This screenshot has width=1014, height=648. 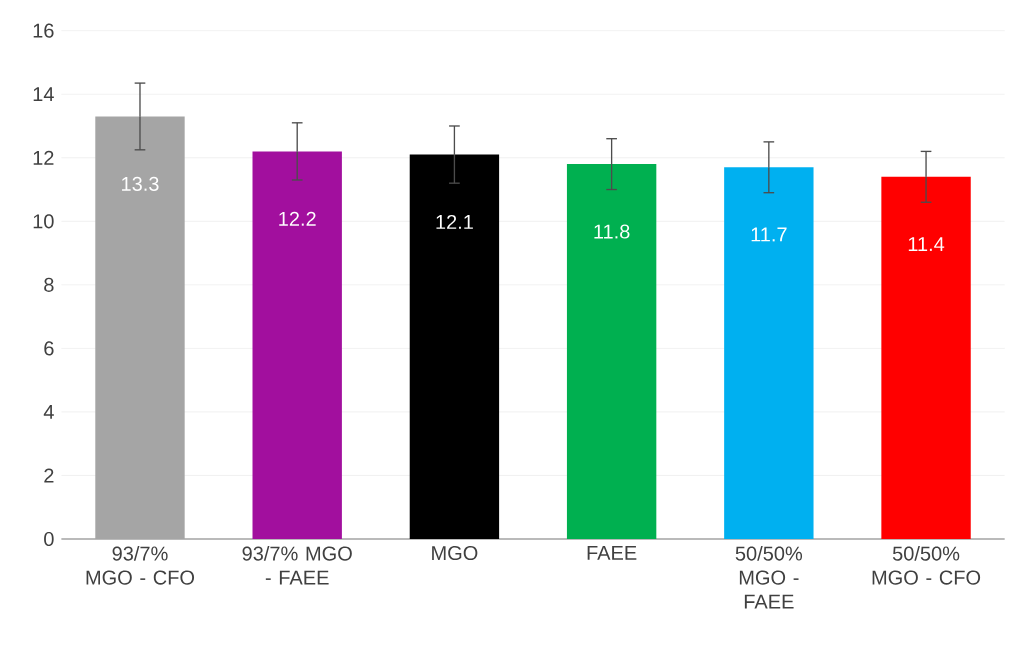 I want to click on y-tick-label: 2, so click(x=49, y=475).